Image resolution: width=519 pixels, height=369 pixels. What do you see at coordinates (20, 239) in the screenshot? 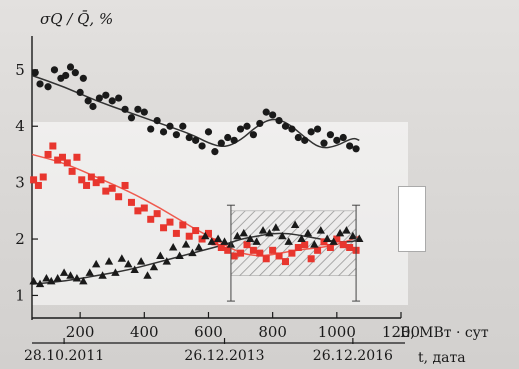
I see `y-tick-label: 2` at bounding box center [20, 239].